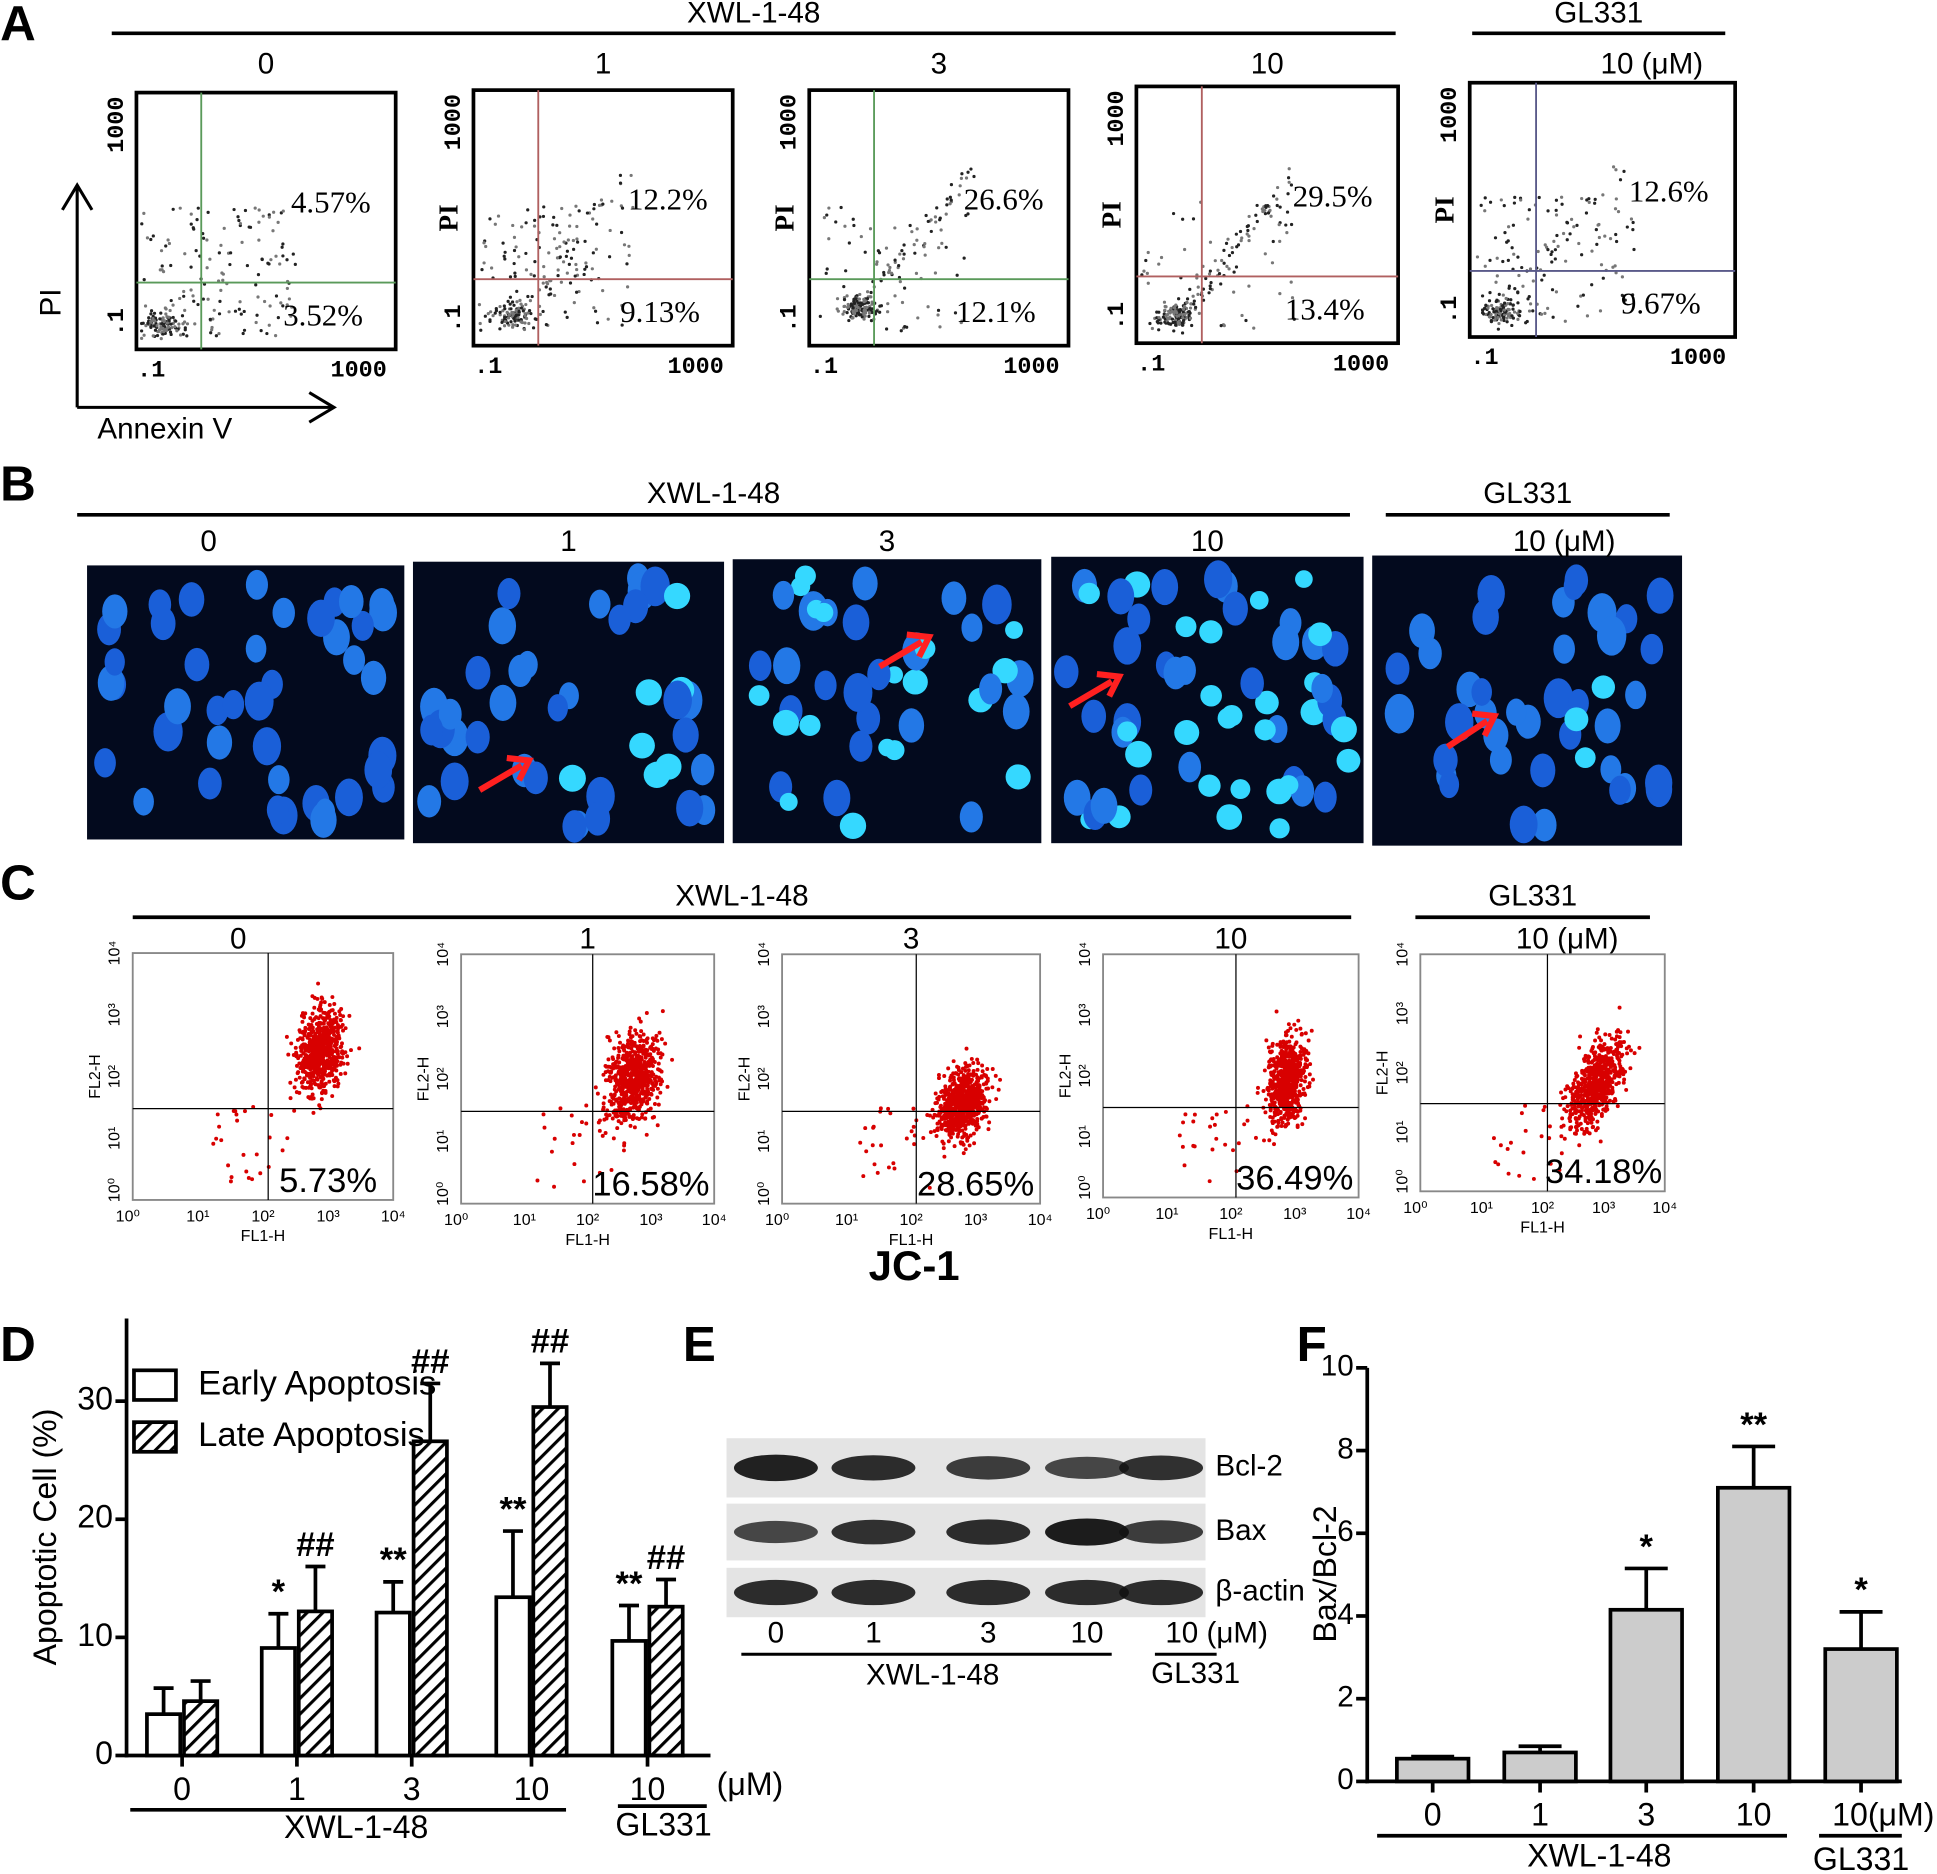  Describe the element at coordinates (1230, 939) in the screenshot. I see `dose-label: 10` at that location.